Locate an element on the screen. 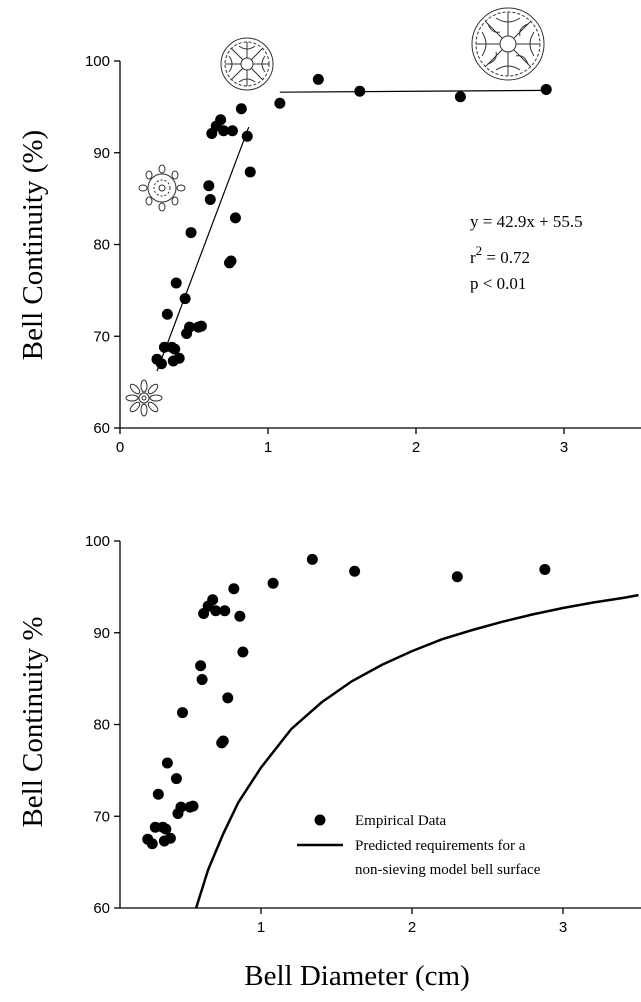 Image resolution: width=641 pixels, height=1002 pixels. top-x-ticks: 0 1 2 3 is located at coordinates (342, 442).